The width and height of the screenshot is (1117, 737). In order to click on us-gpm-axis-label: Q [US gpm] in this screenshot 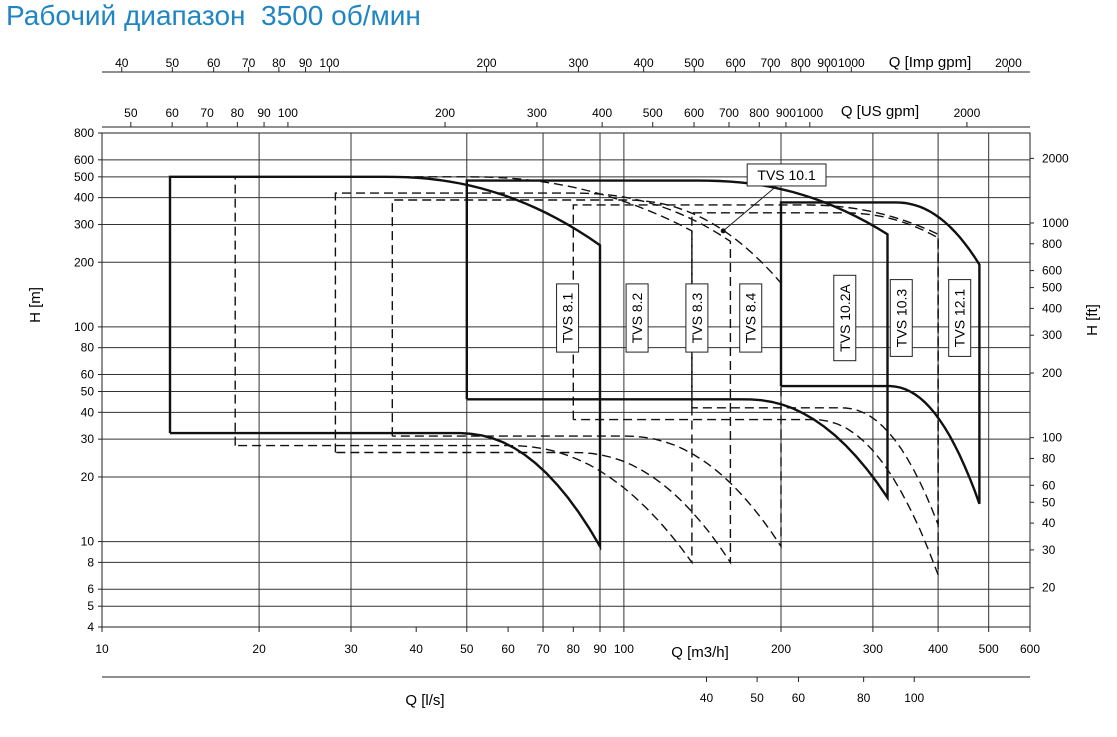, I will do `click(880, 111)`.